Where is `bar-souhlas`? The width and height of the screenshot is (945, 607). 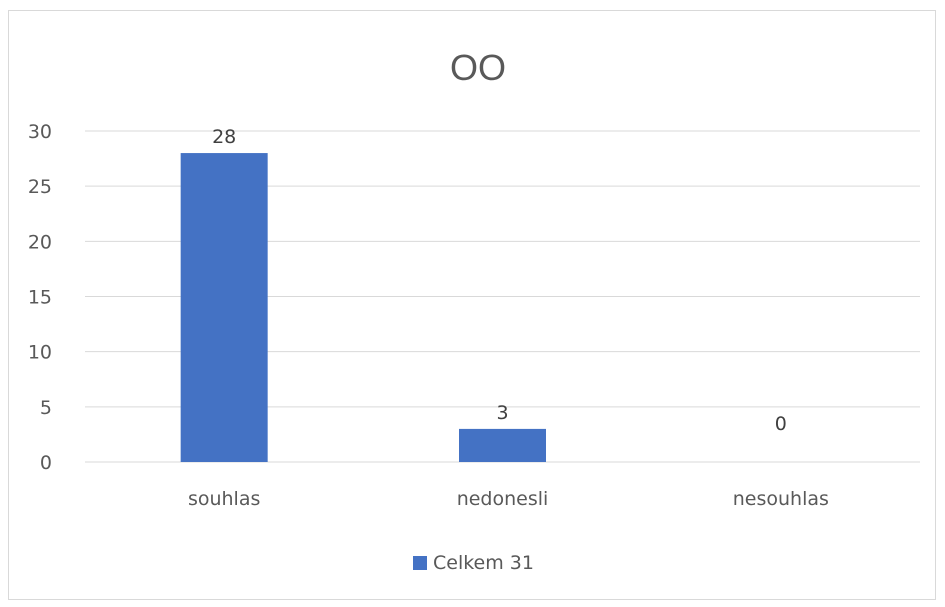
bar-souhlas is located at coordinates (224, 308).